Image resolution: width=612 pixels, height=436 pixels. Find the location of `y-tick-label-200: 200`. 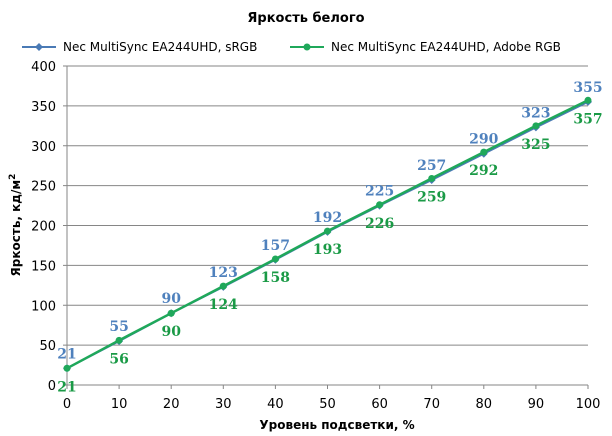

y-tick-label-200: 200 is located at coordinates (43, 227).